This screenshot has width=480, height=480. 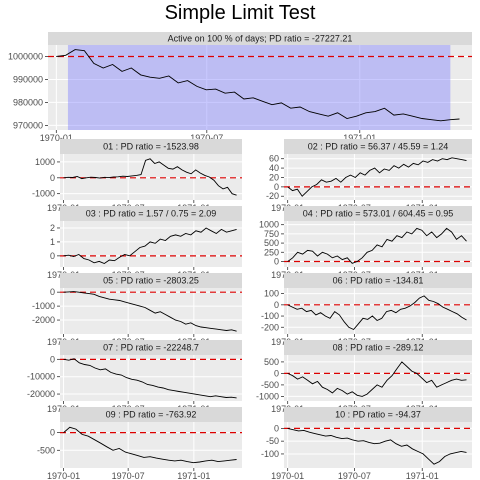 What do you see at coordinates (28, 102) in the screenshot?
I see `y-tick-label-00-1: 980000` at bounding box center [28, 102].